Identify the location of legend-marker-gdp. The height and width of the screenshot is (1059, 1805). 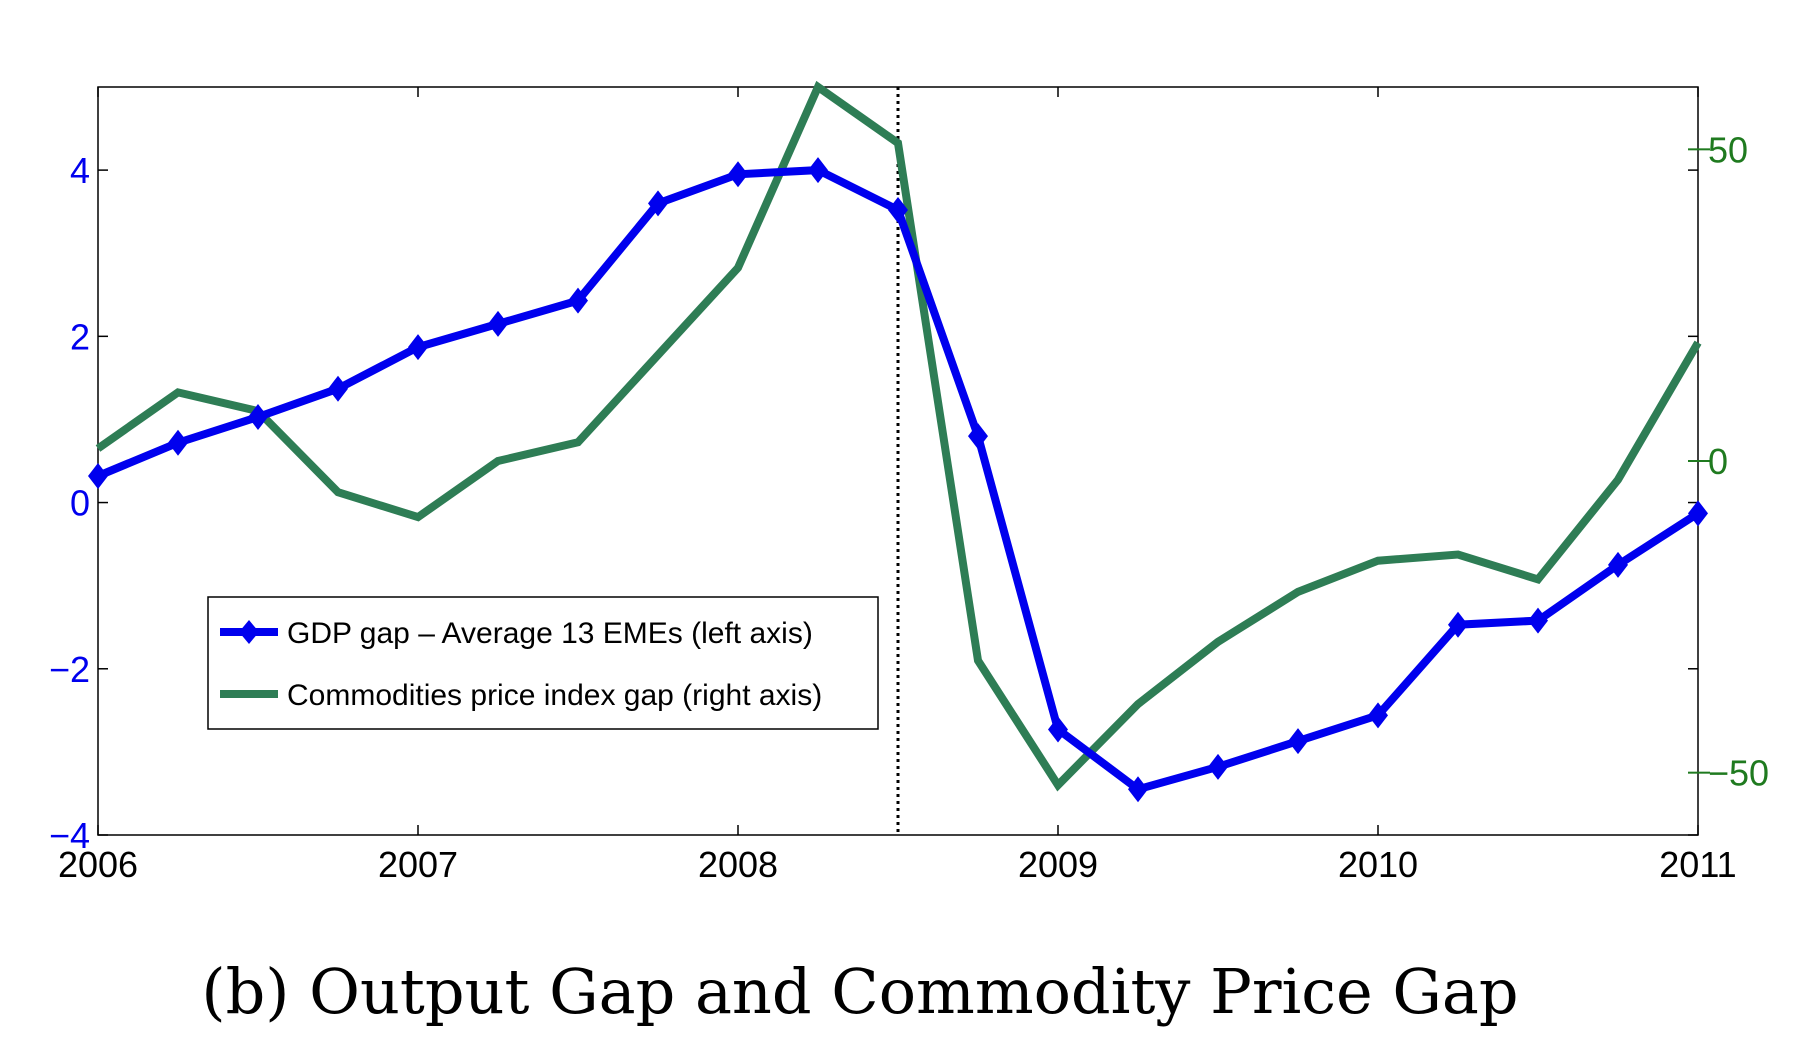
(249, 632).